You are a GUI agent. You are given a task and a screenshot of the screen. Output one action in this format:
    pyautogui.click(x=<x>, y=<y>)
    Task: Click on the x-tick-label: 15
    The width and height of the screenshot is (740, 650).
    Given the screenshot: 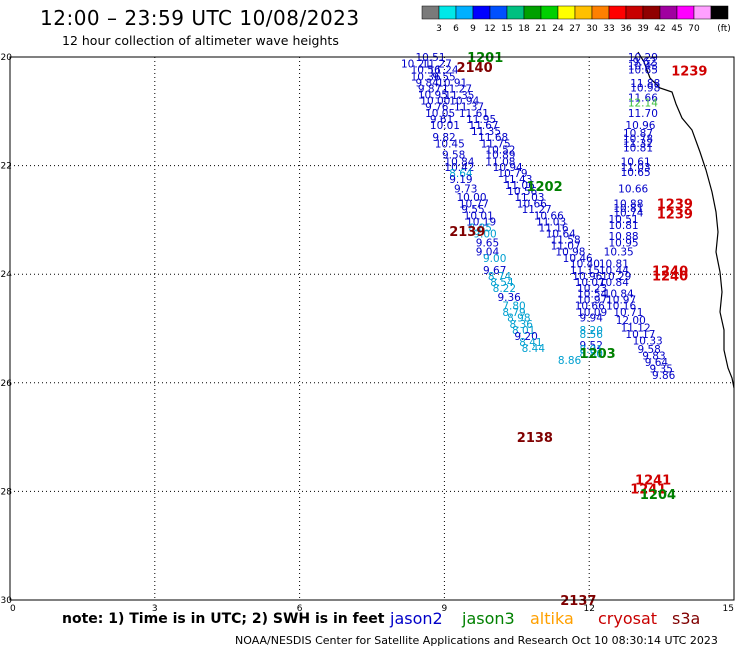 What is the action you would take?
    pyautogui.click(x=728, y=609)
    